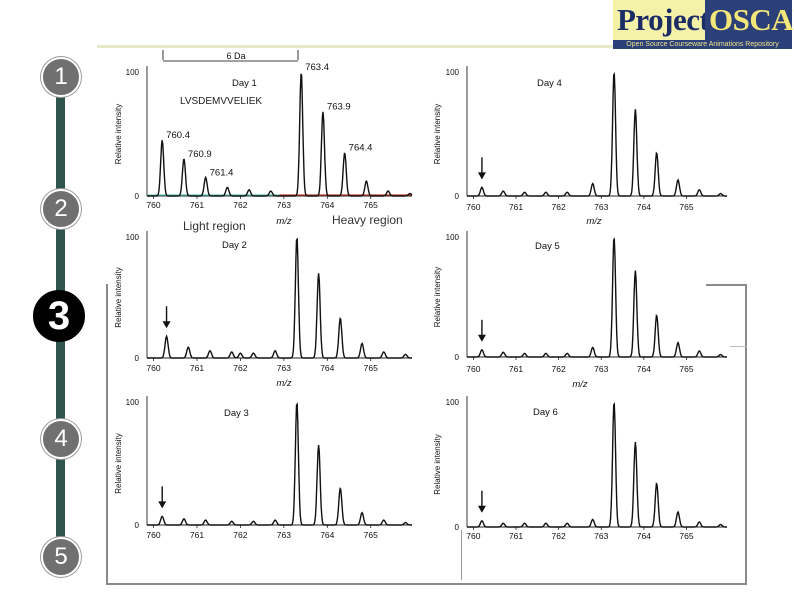 The height and width of the screenshot is (595, 794). Describe the element at coordinates (317, 67) in the screenshot. I see `peak-label: 763.4` at that location.